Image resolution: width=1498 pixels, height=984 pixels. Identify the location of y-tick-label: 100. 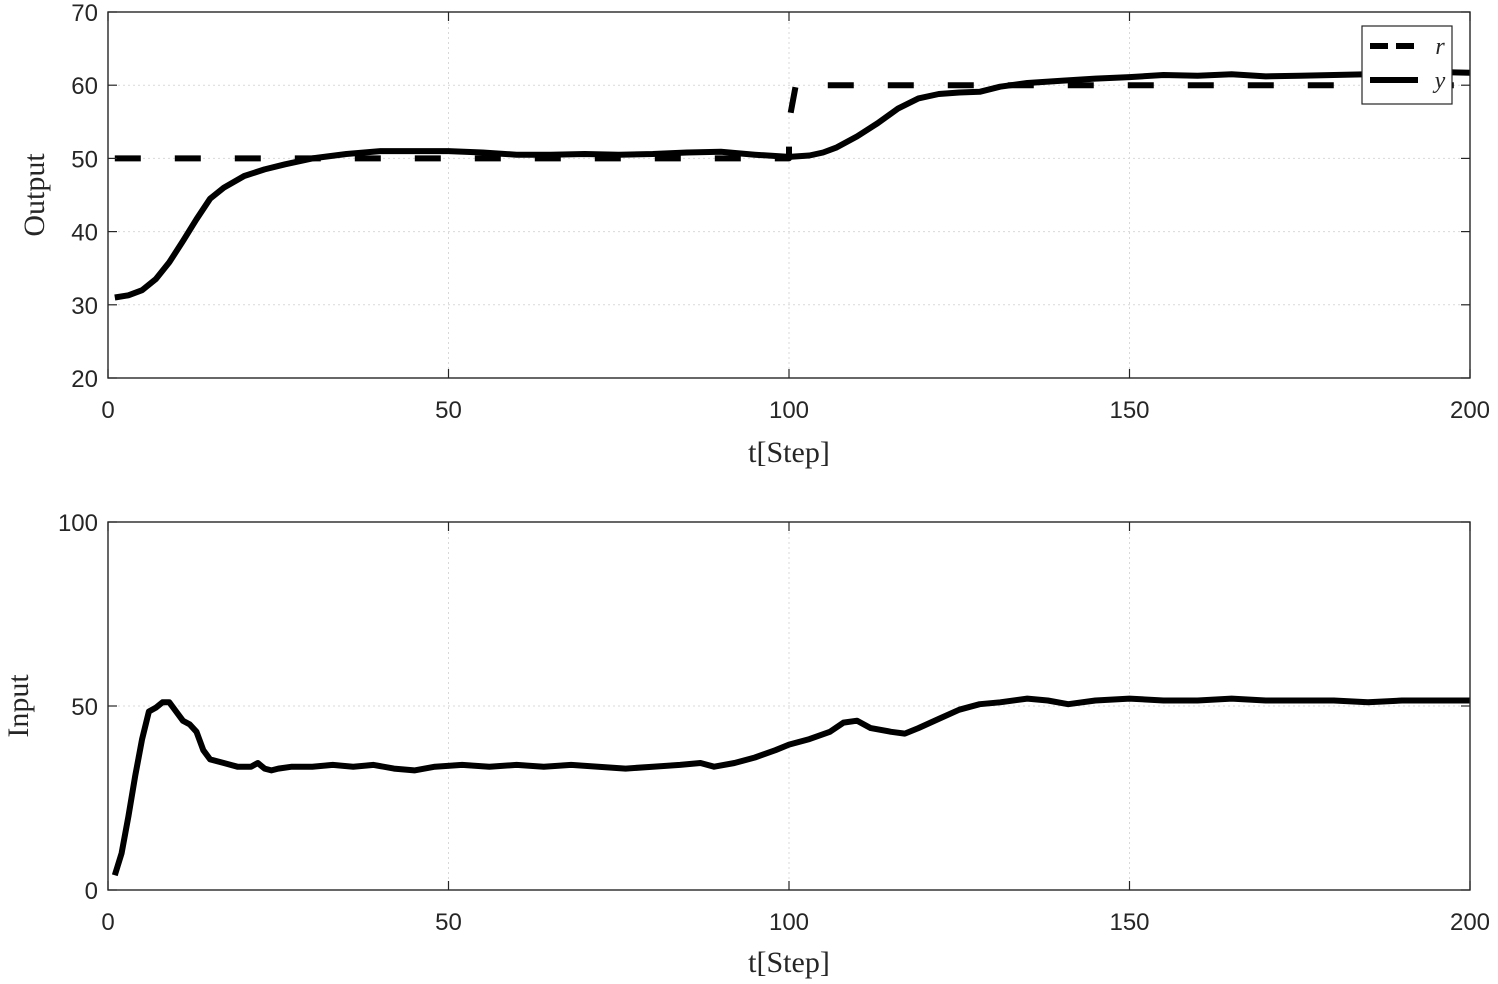
(78, 523).